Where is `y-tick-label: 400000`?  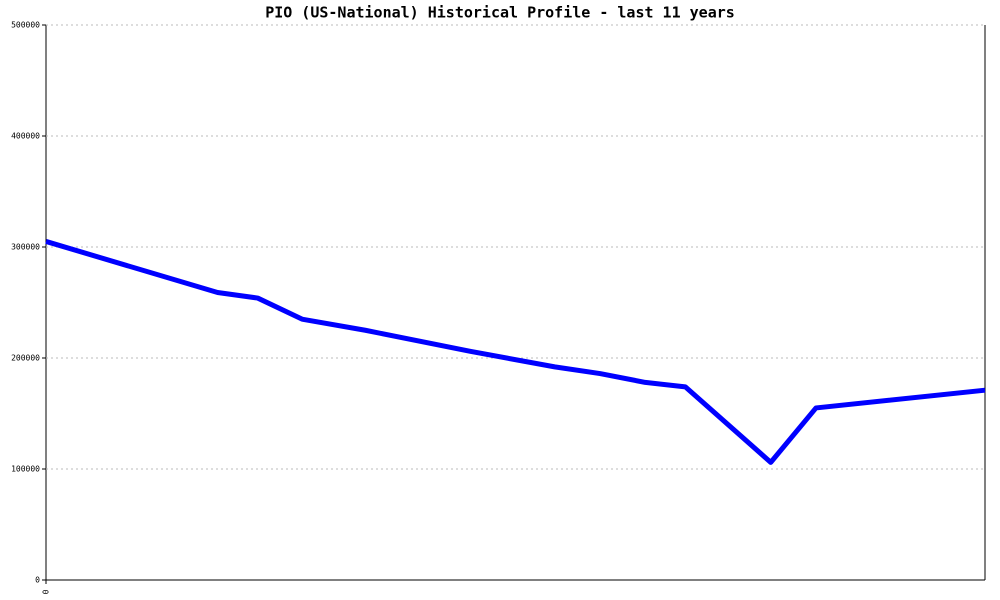 y-tick-label: 400000 is located at coordinates (25, 136).